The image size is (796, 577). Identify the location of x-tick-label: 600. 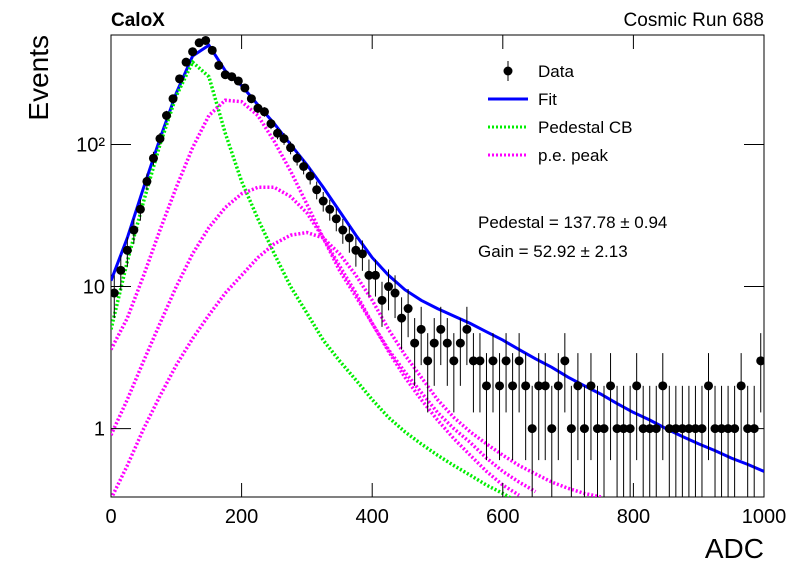
(502, 517).